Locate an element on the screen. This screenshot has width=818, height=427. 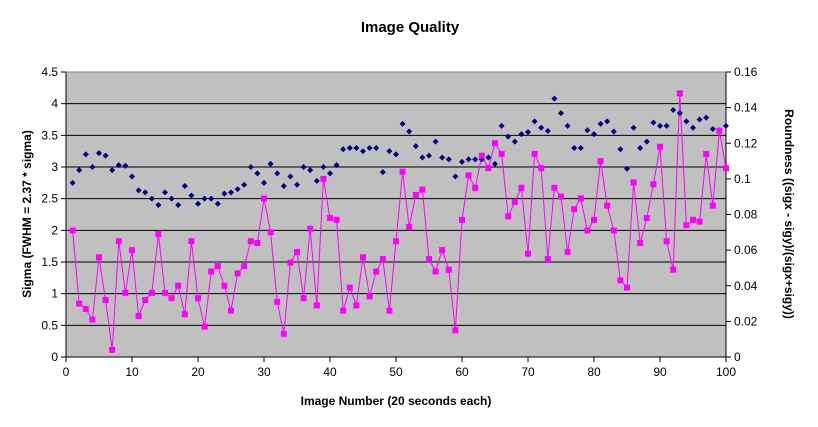
x-tick-label-4: 40 is located at coordinates (330, 372).